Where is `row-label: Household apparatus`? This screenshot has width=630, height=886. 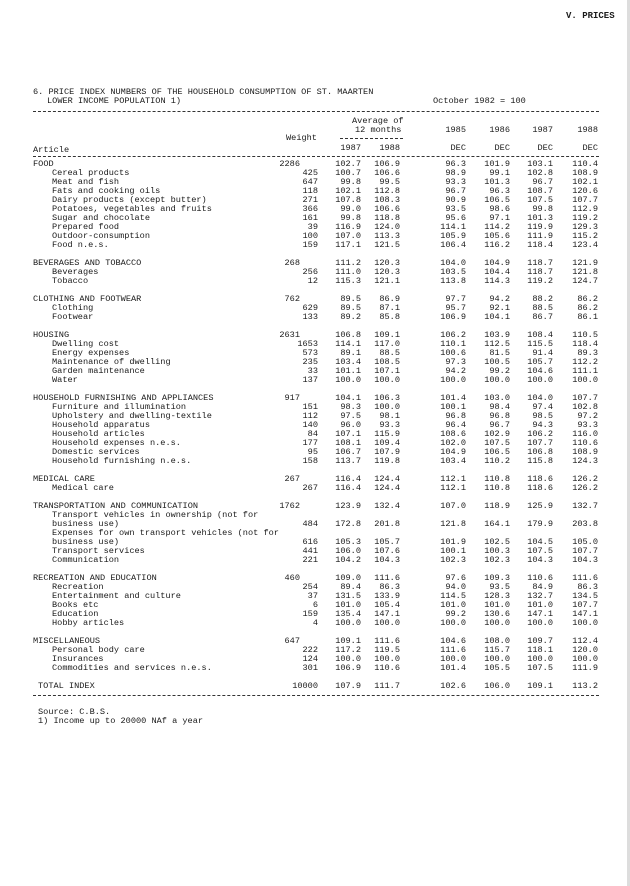
row-label: Household apparatus is located at coordinates (101, 425).